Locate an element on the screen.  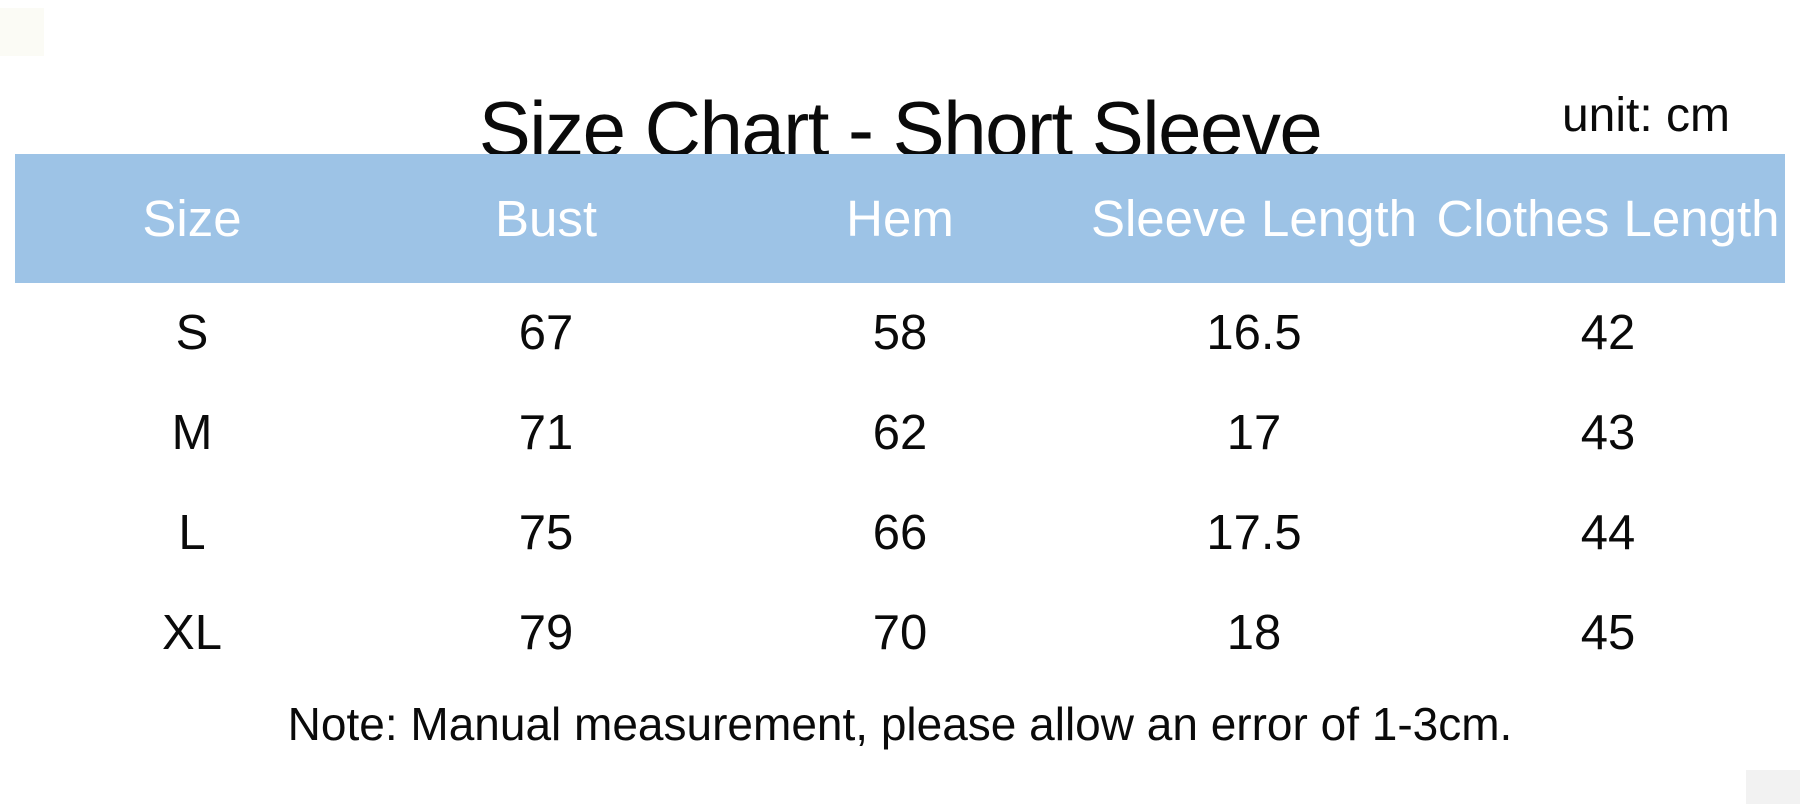
size-cell: XL is located at coordinates (192, 633).